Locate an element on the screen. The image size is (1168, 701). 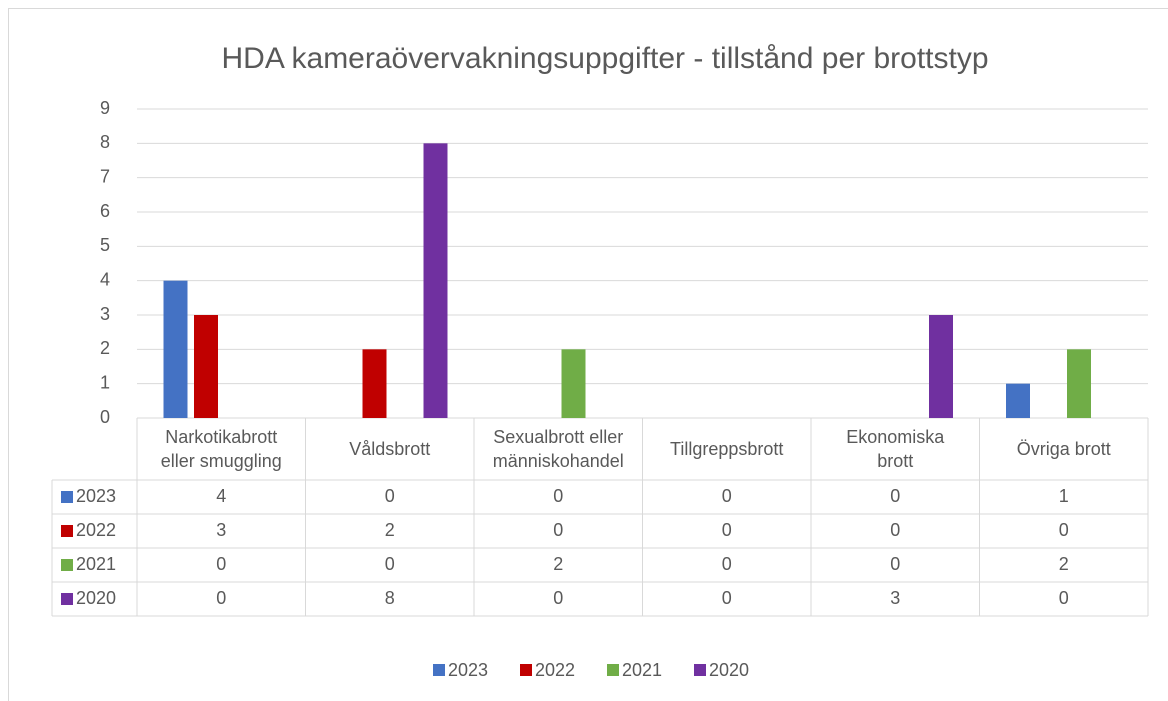
y-tick-label: 4 is located at coordinates (105, 279).